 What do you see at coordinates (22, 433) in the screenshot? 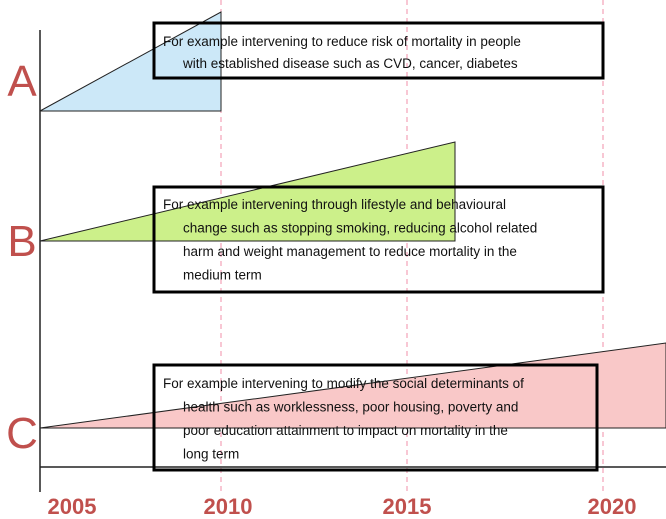
I see `row-letter: C` at bounding box center [22, 433].